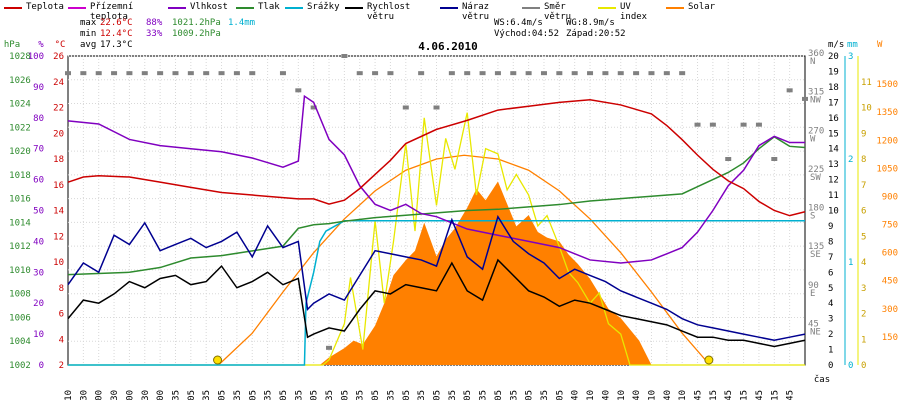 This screenshot has height=400, width=900. What do you see at coordinates (887, 141) in the screenshot?
I see `solar-tick-label: 1200` at bounding box center [887, 141].